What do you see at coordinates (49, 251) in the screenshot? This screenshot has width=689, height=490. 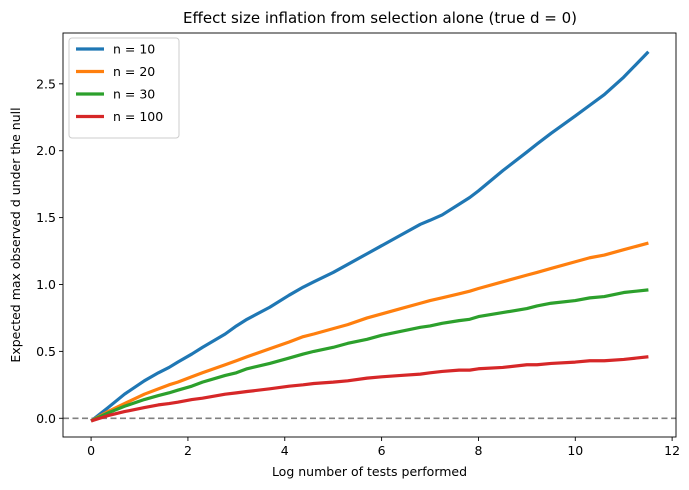 I see `y-axis-ticks: 0.0 0.5 1.0 1.5 2.0 2.5` at bounding box center [49, 251].